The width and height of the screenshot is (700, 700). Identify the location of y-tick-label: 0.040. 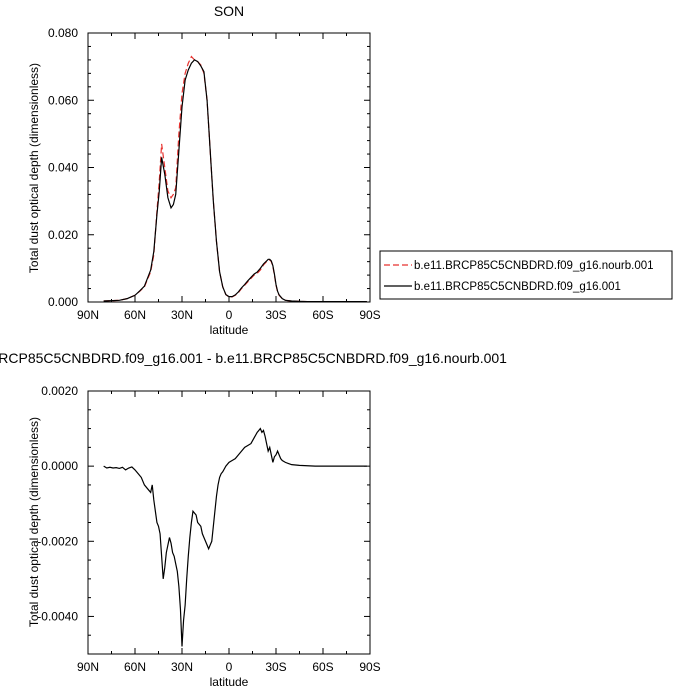
(63, 168).